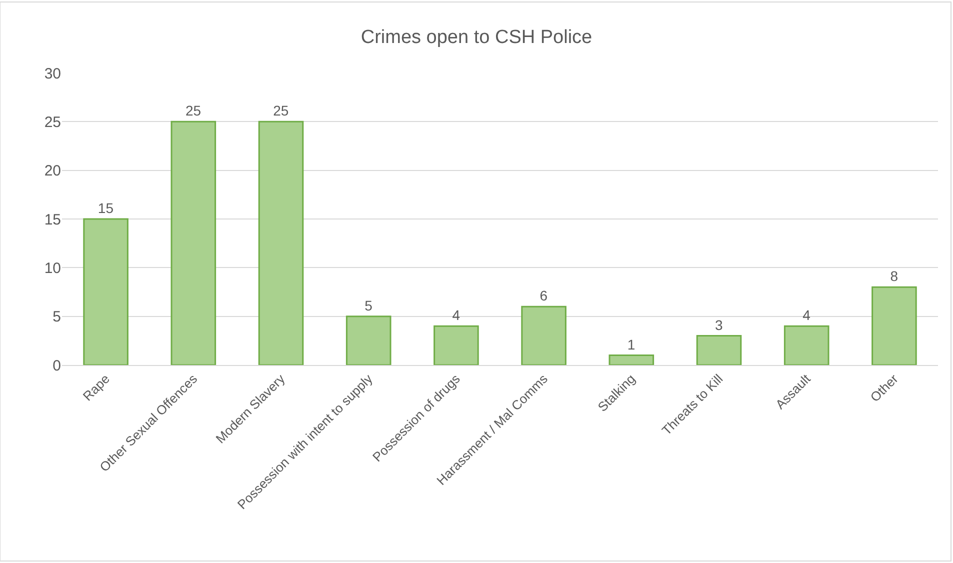 This screenshot has height=563, width=953. I want to click on data-label: 6, so click(544, 296).